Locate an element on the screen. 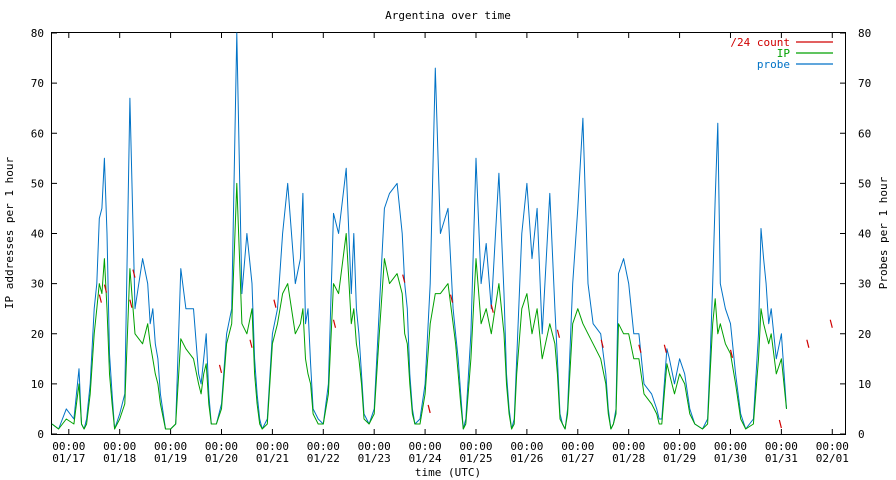 The image size is (896, 480). y-left-tick-label: 50 is located at coordinates (37, 183).